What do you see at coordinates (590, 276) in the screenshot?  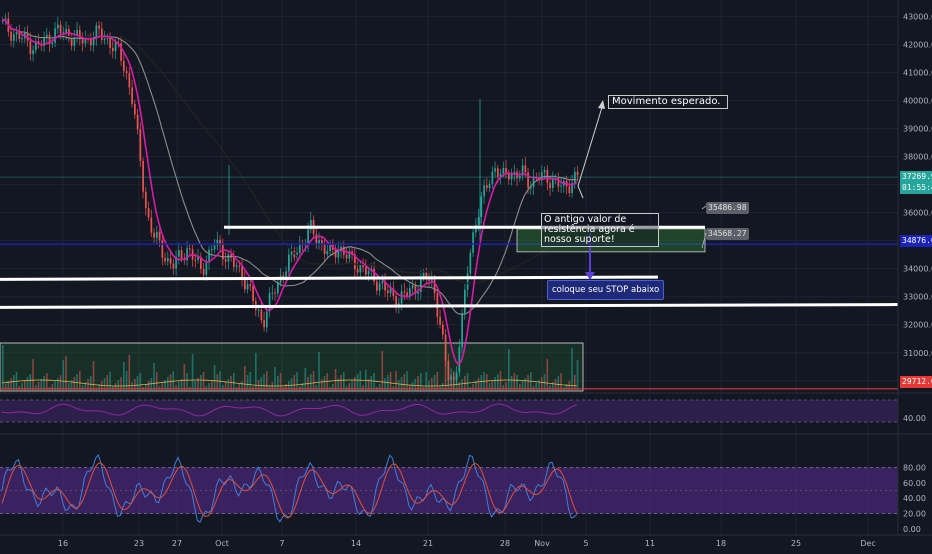 I see `stop-arrowhead` at bounding box center [590, 276].